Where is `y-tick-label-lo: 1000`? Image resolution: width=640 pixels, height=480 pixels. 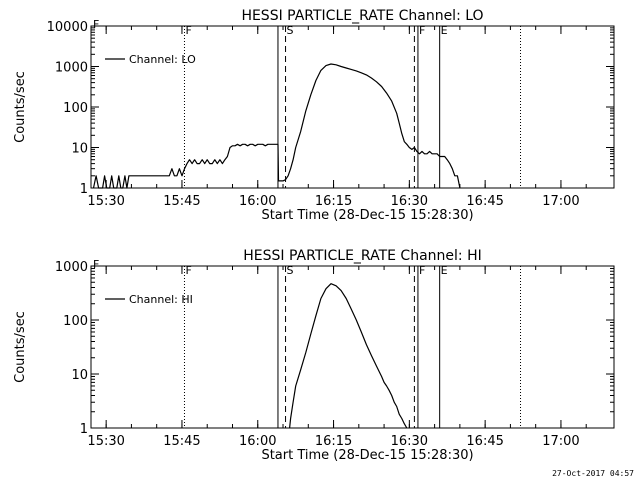
y-tick-label-lo: 1000 is located at coordinates (71, 68).